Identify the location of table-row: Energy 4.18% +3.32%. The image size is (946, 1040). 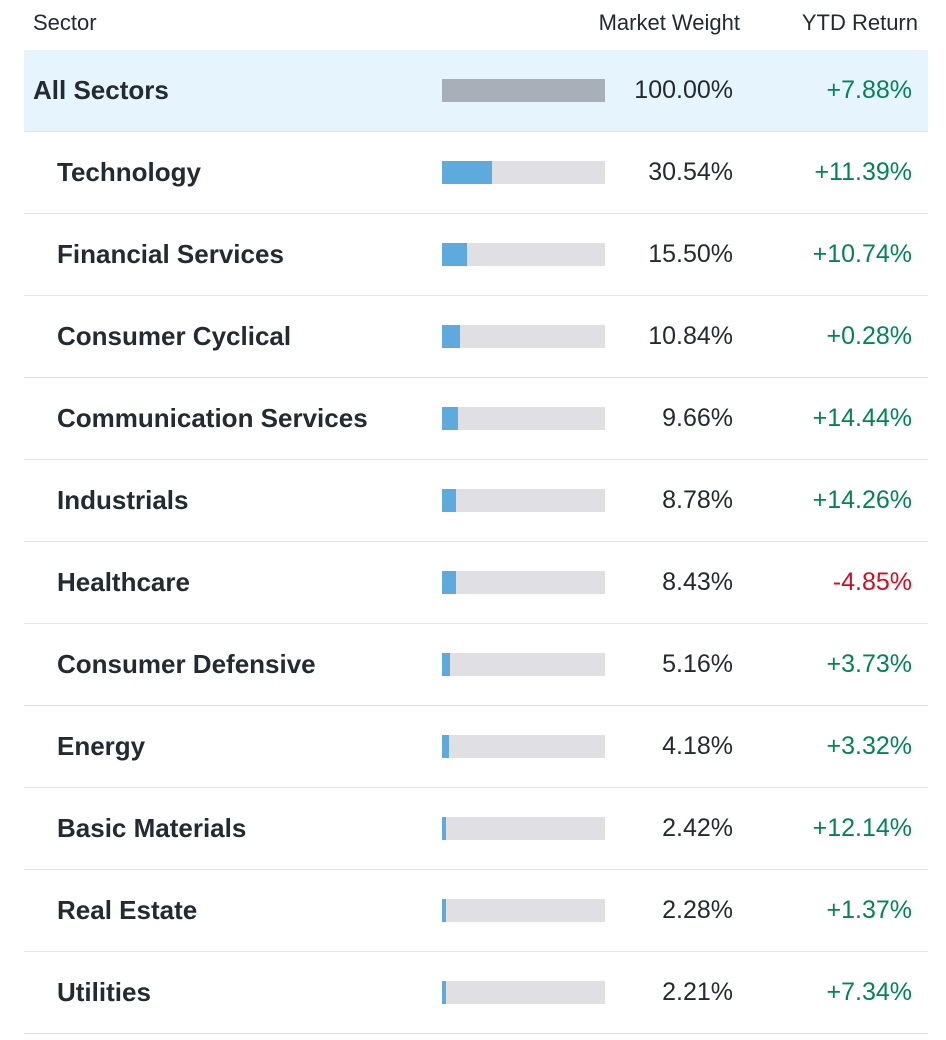
(476, 747).